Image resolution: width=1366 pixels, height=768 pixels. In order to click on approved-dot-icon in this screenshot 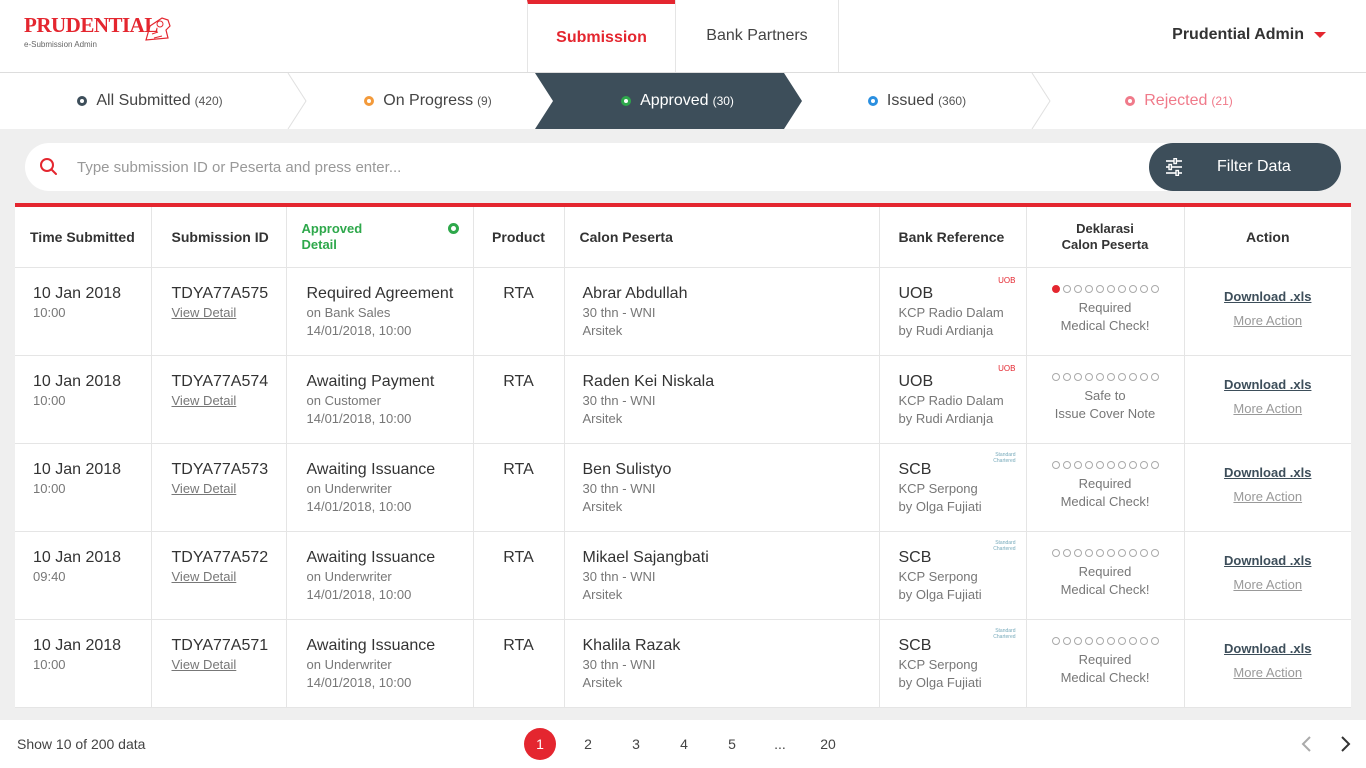, I will do `click(453, 228)`.